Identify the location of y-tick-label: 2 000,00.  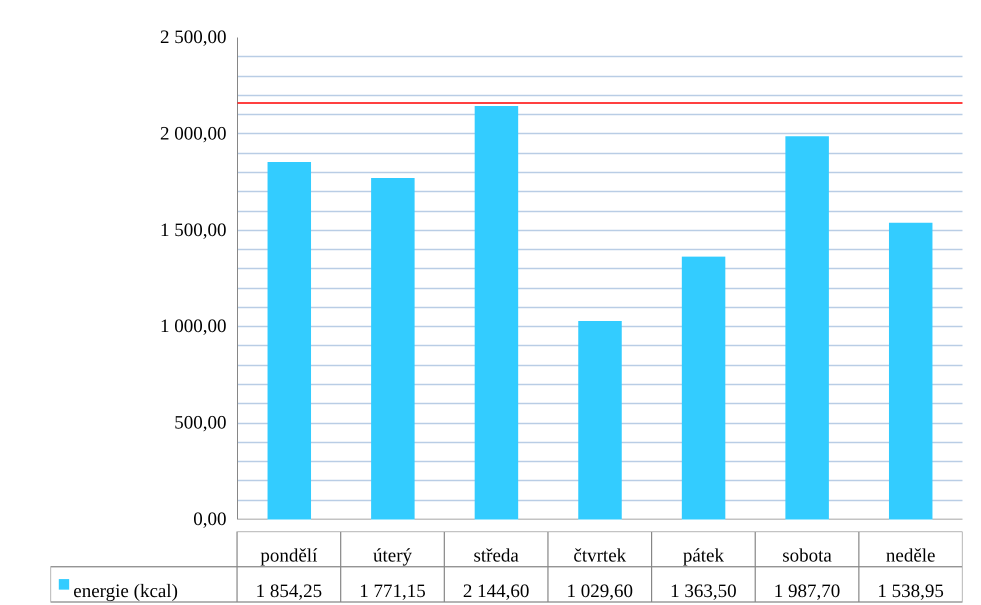
(193, 133).